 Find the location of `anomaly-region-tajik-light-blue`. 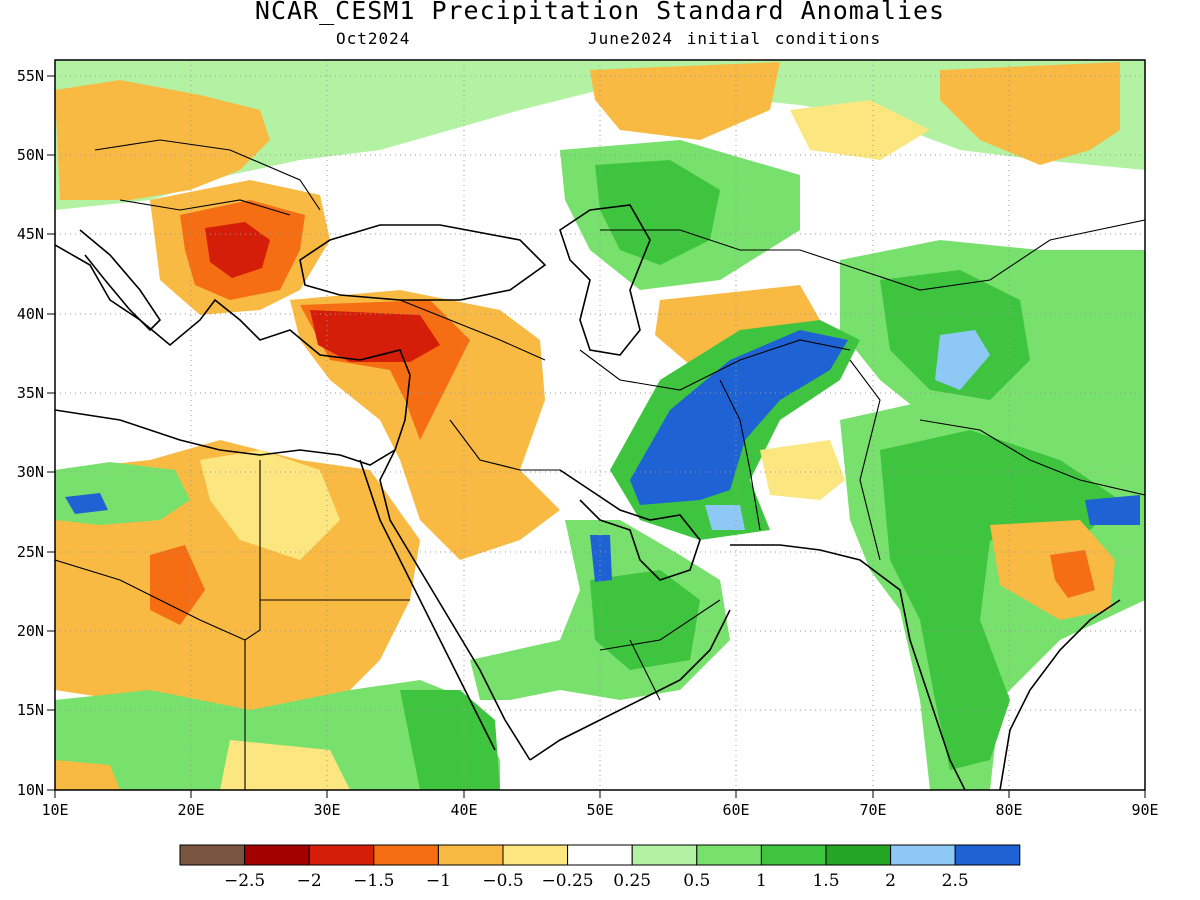

anomaly-region-tajik-light-blue is located at coordinates (962, 360).